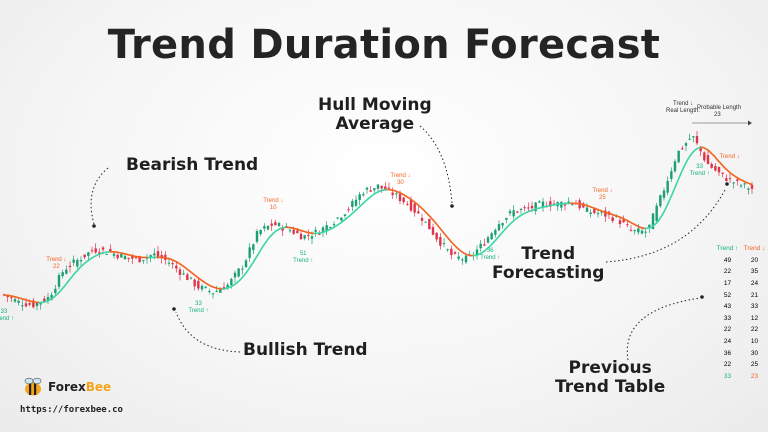  What do you see at coordinates (33, 386) in the screenshot?
I see `bee-logo-icon` at bounding box center [33, 386].